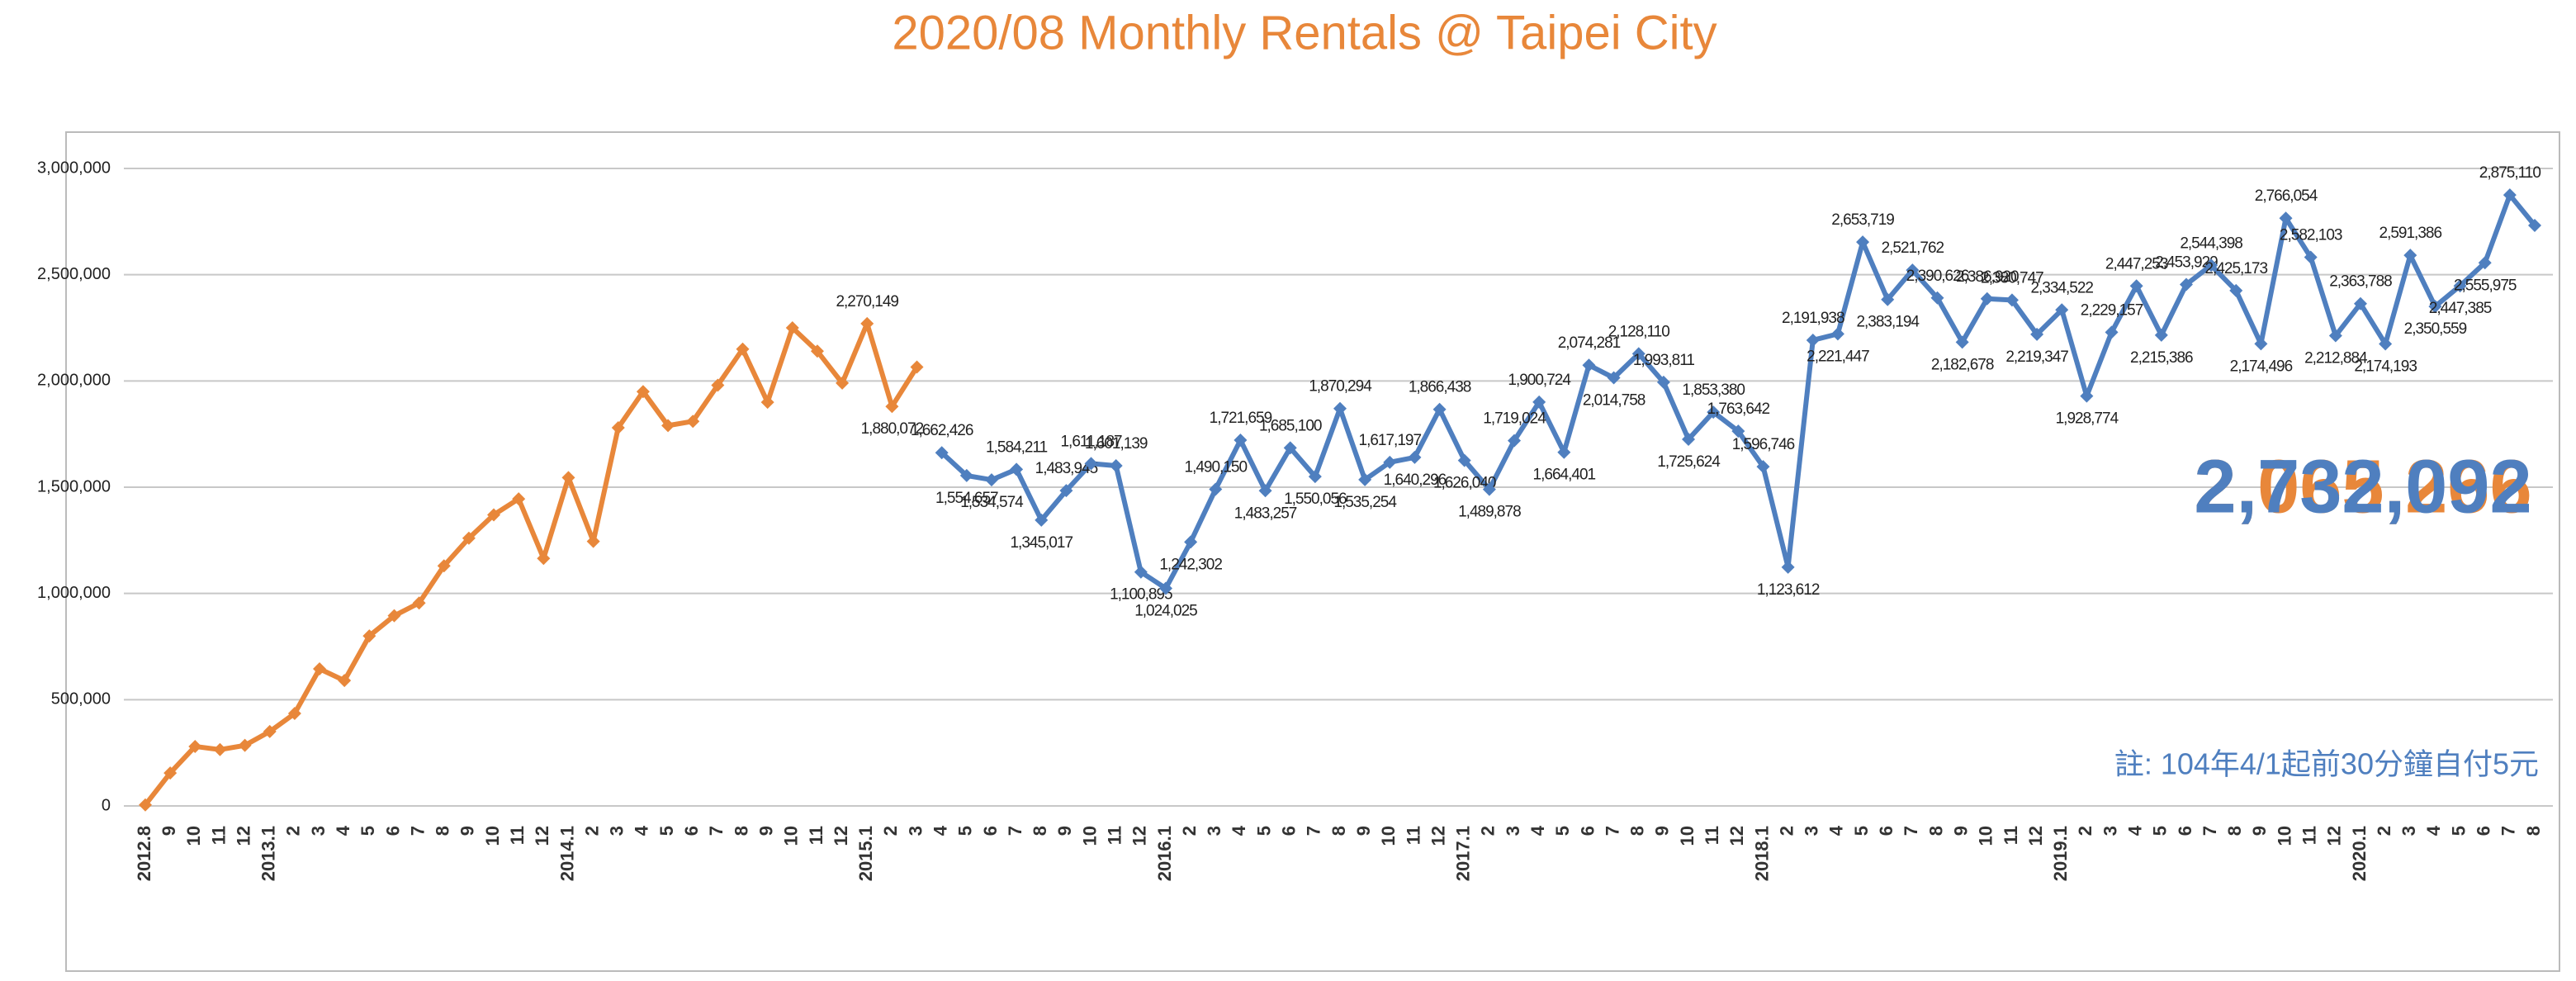 The height and width of the screenshot is (981, 2576). Describe the element at coordinates (1813, 318) in the screenshot. I see `data-label: 2,191,938` at that location.